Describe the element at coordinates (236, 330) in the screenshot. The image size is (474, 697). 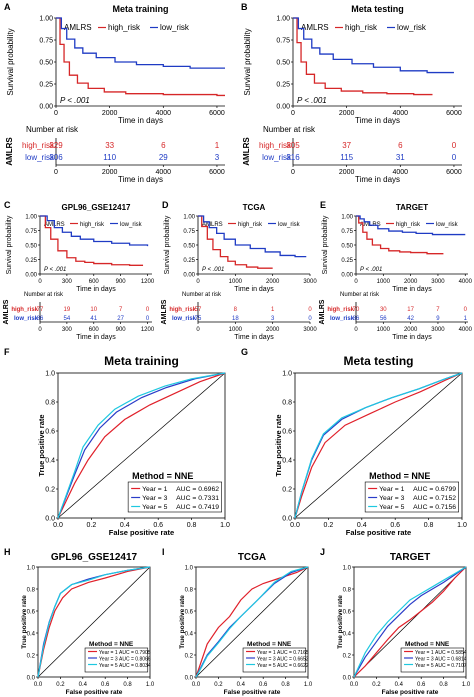
I see `risk-x-tick-label: 1000` at that location.